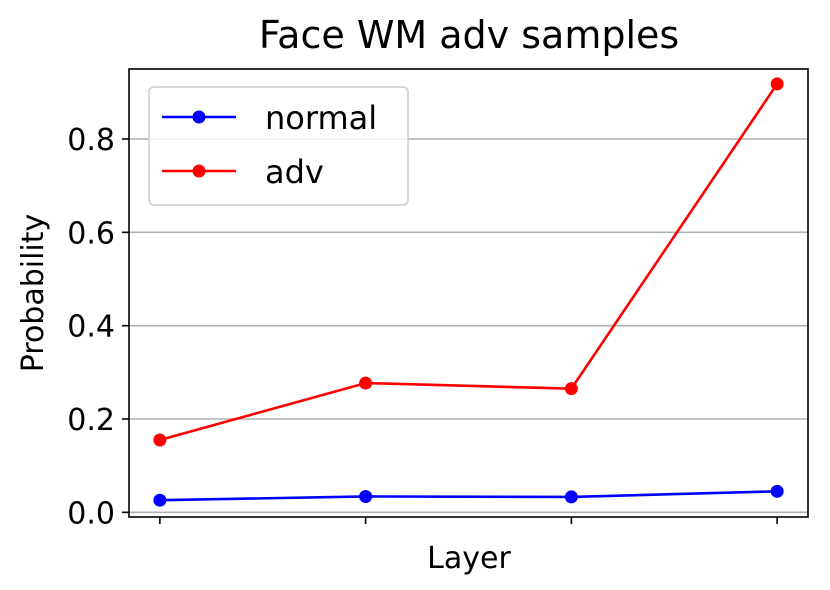  Describe the element at coordinates (199, 117) in the screenshot. I see `legend-marker-normal` at that location.